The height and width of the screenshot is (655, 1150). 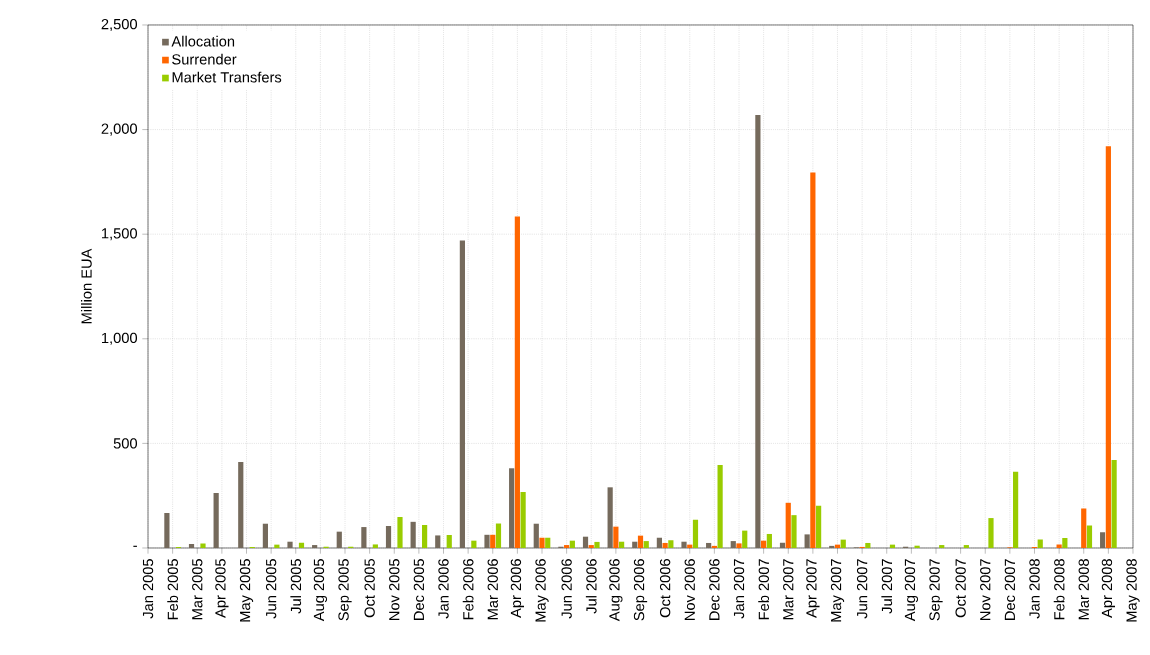 What do you see at coordinates (119, 129) in the screenshot?
I see `y-tick-label: 2,000` at bounding box center [119, 129].